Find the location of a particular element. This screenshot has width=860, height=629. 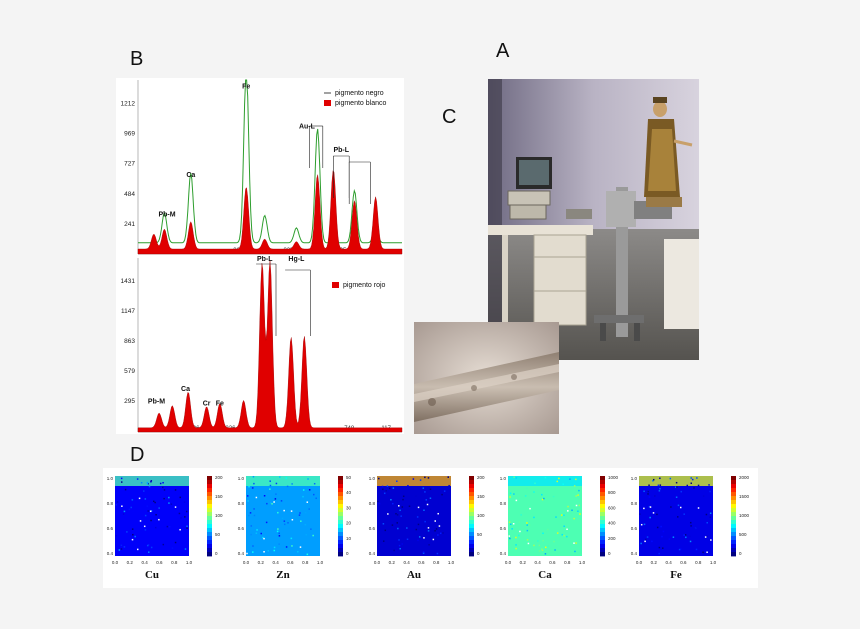

colorbar-tick: 200 is located at coordinates (219, 477).